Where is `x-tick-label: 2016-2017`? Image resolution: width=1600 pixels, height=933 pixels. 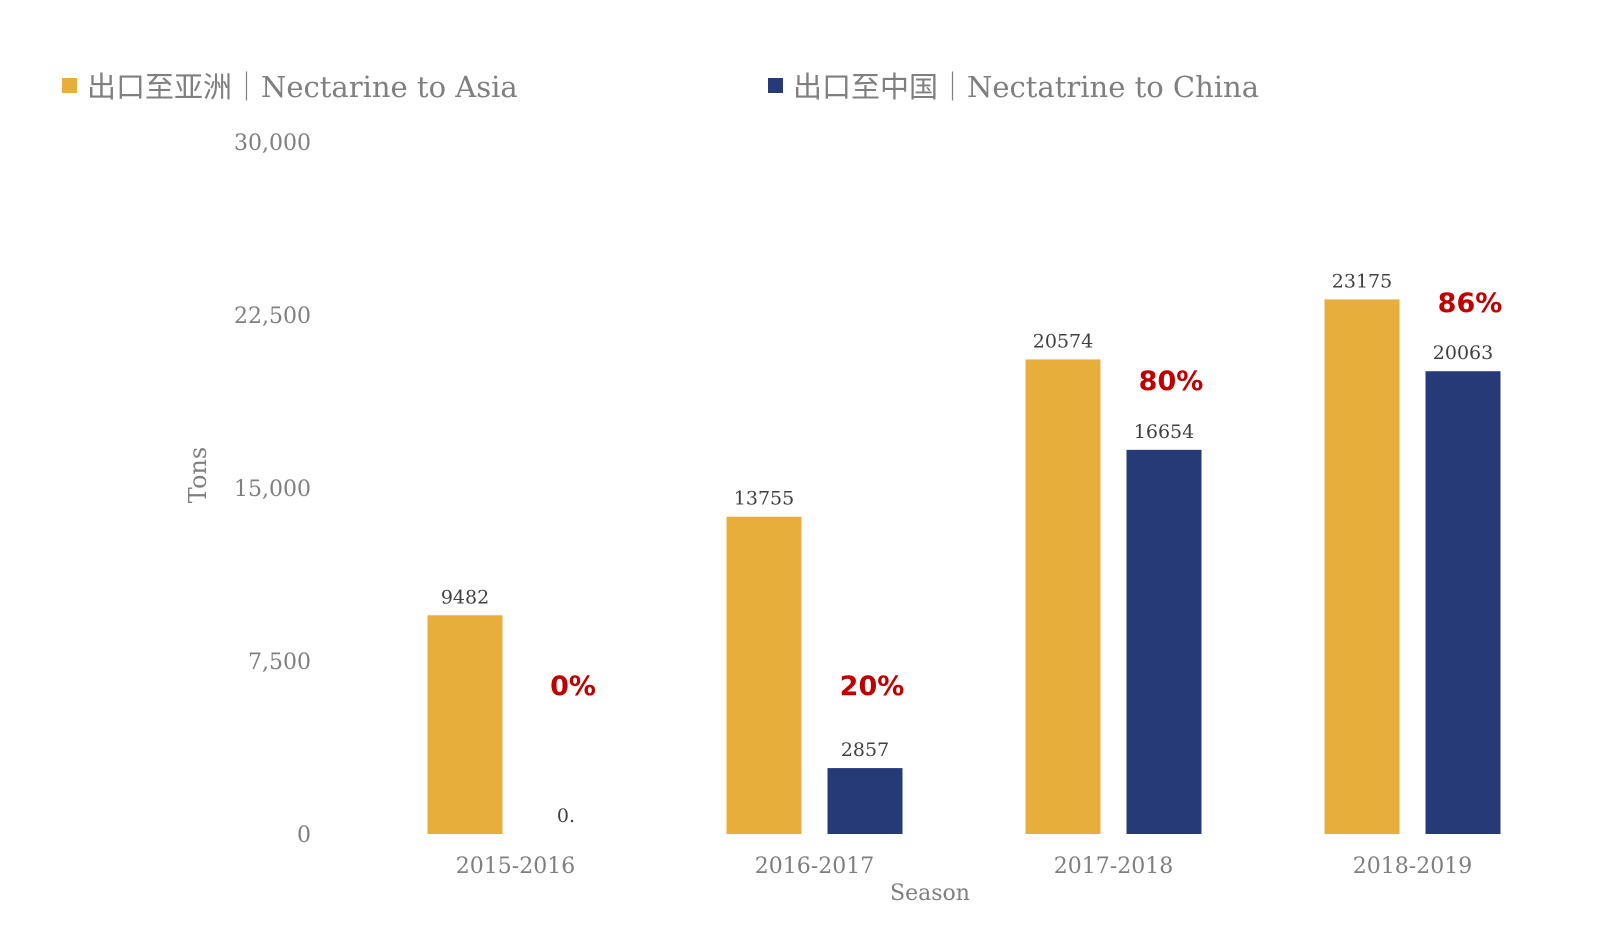 x-tick-label: 2016-2017 is located at coordinates (814, 866).